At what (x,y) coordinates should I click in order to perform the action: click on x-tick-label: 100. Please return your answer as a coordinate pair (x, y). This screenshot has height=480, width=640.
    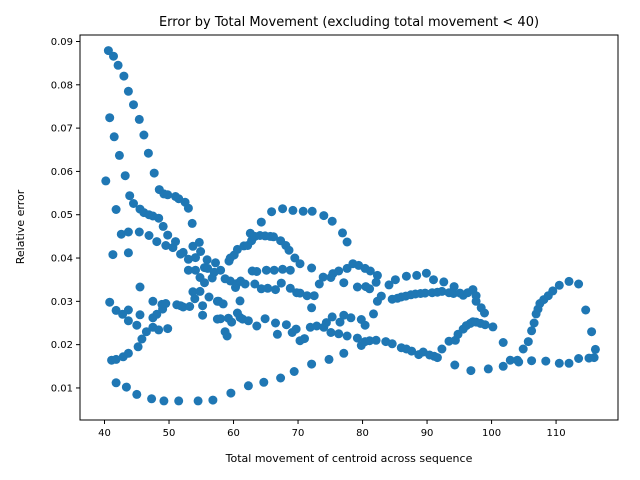
    Looking at the image, I should click on (491, 433).